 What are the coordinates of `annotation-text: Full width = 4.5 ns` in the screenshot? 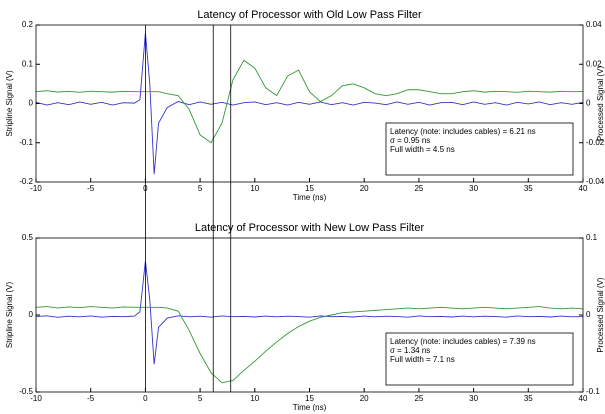 It's located at (422, 149).